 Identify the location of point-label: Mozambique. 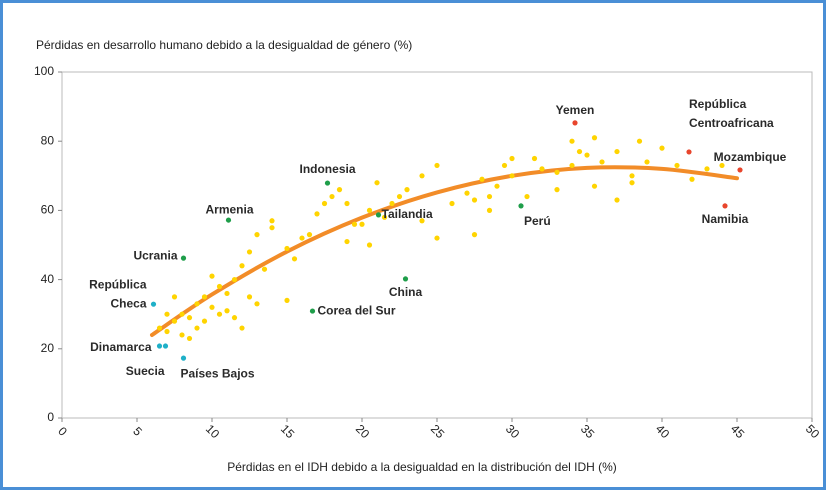
(750, 157).